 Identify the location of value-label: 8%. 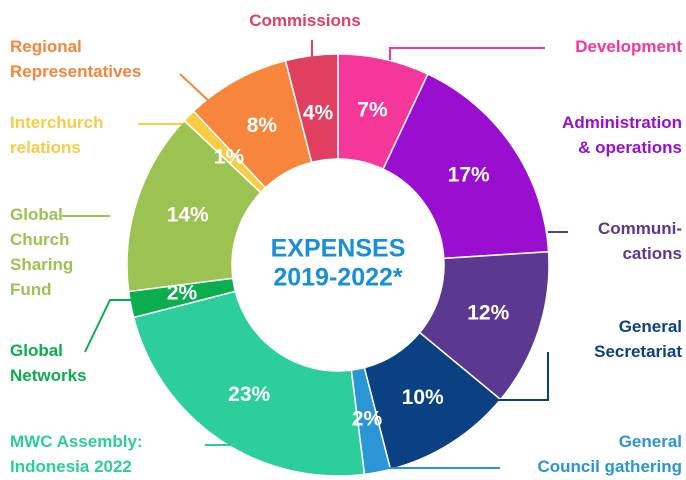
(262, 125).